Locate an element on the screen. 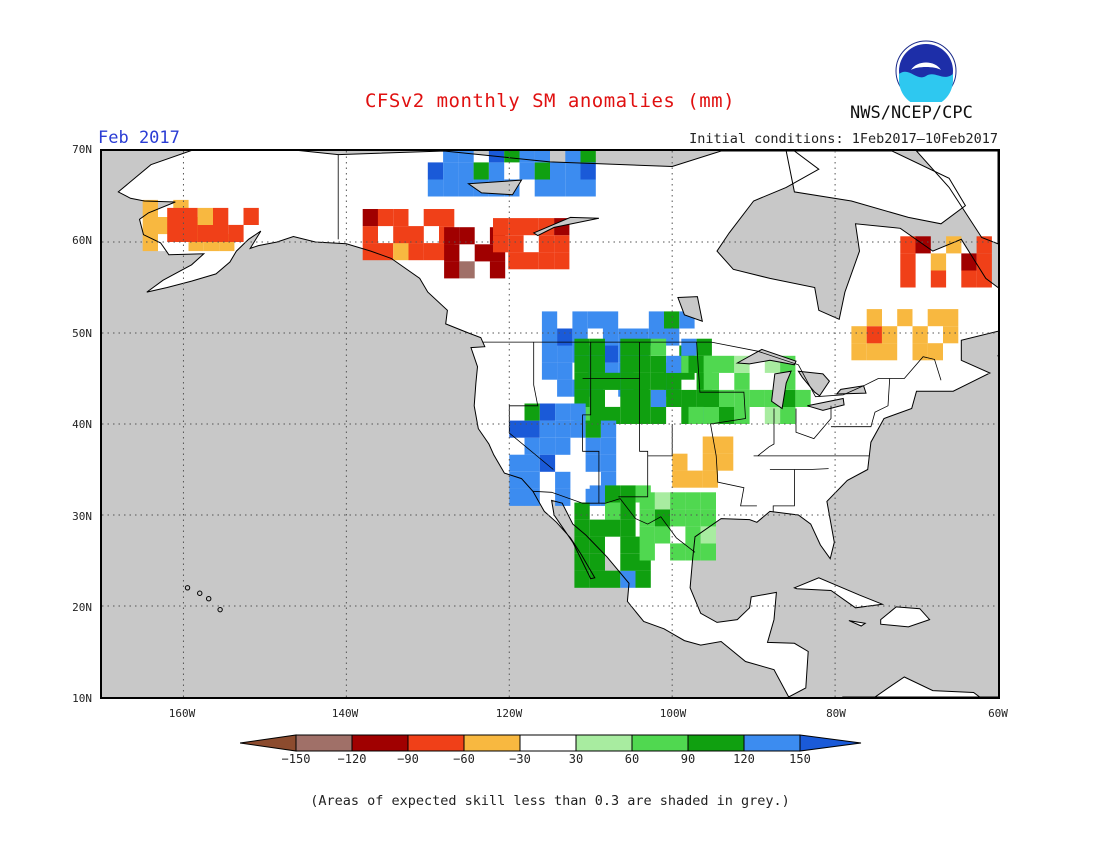  lat-label-20n: 20N is located at coordinates (82, 607).